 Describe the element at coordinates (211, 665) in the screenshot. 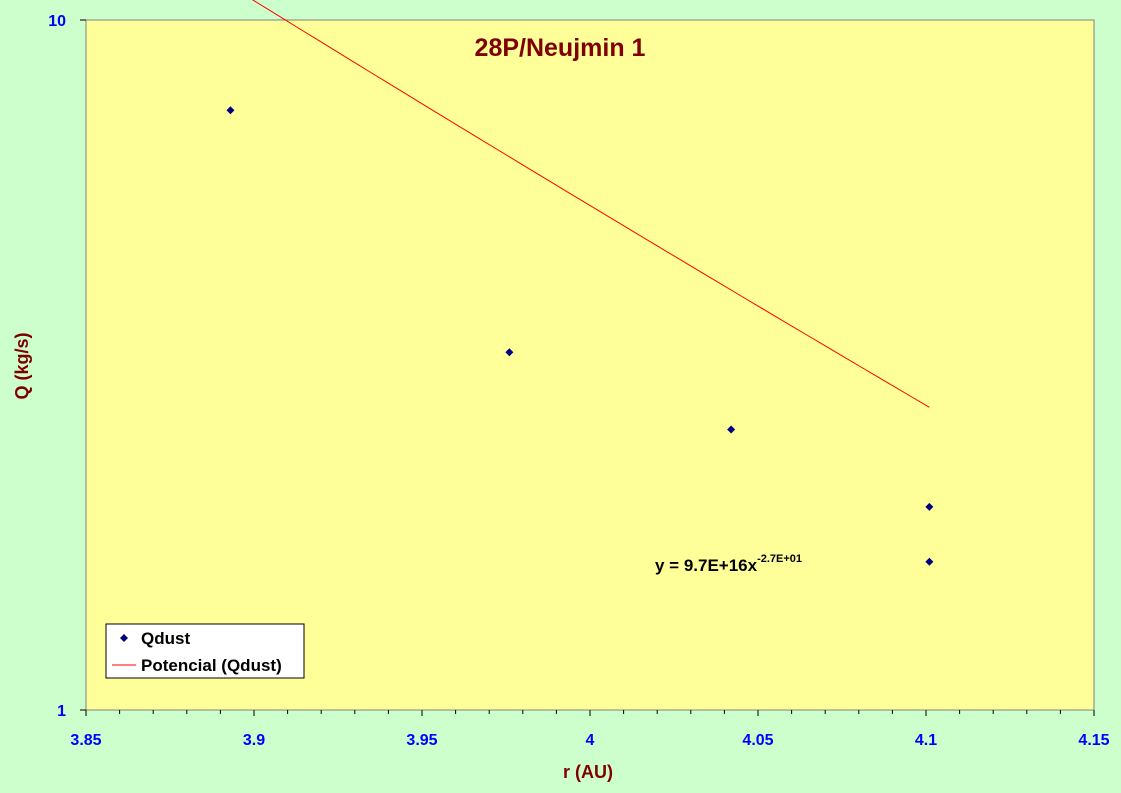

I see `legend-label-trend: Potencial (Qdust)` at that location.